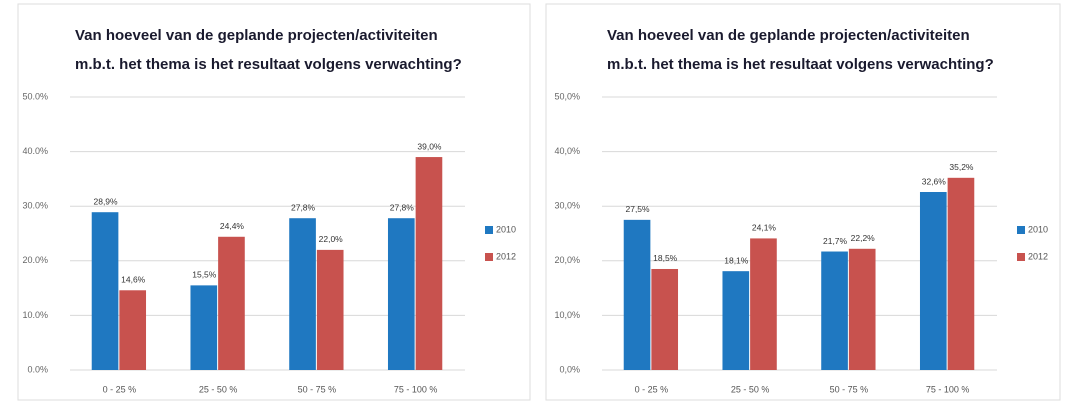 This screenshot has height=403, width=1066. I want to click on value-label: 35,2%, so click(961, 167).